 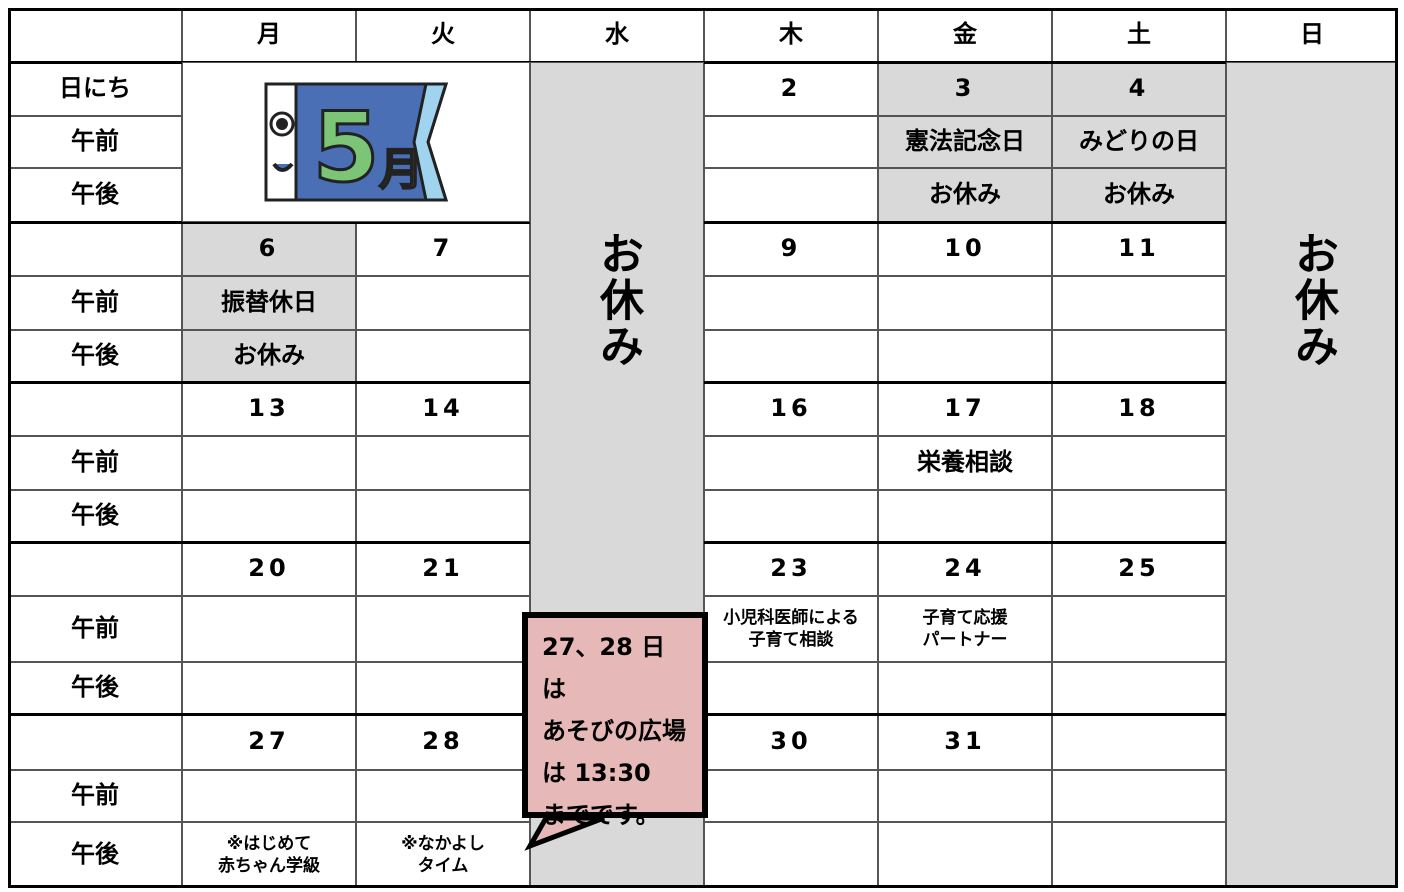 I want to click on event-cell: 振替休日, so click(x=269, y=303).